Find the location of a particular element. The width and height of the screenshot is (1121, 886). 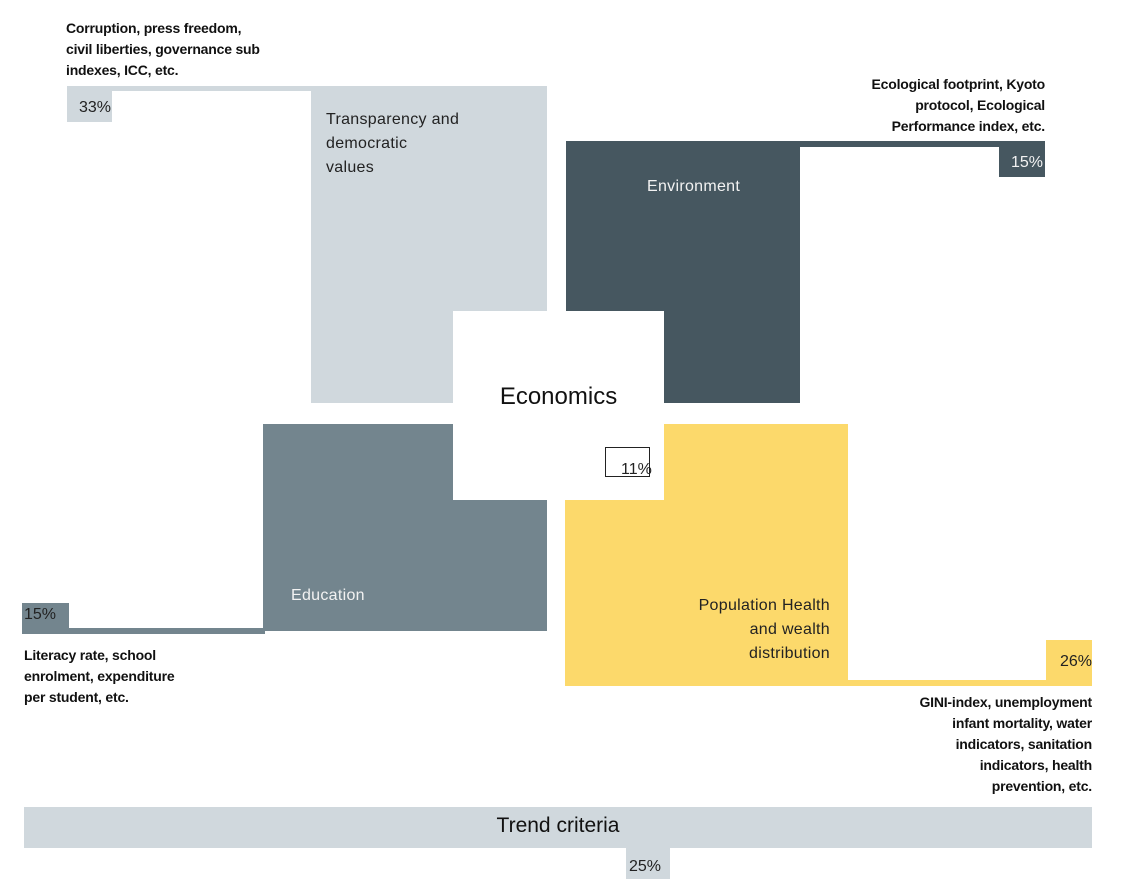

transparency-connector is located at coordinates (189, 88).